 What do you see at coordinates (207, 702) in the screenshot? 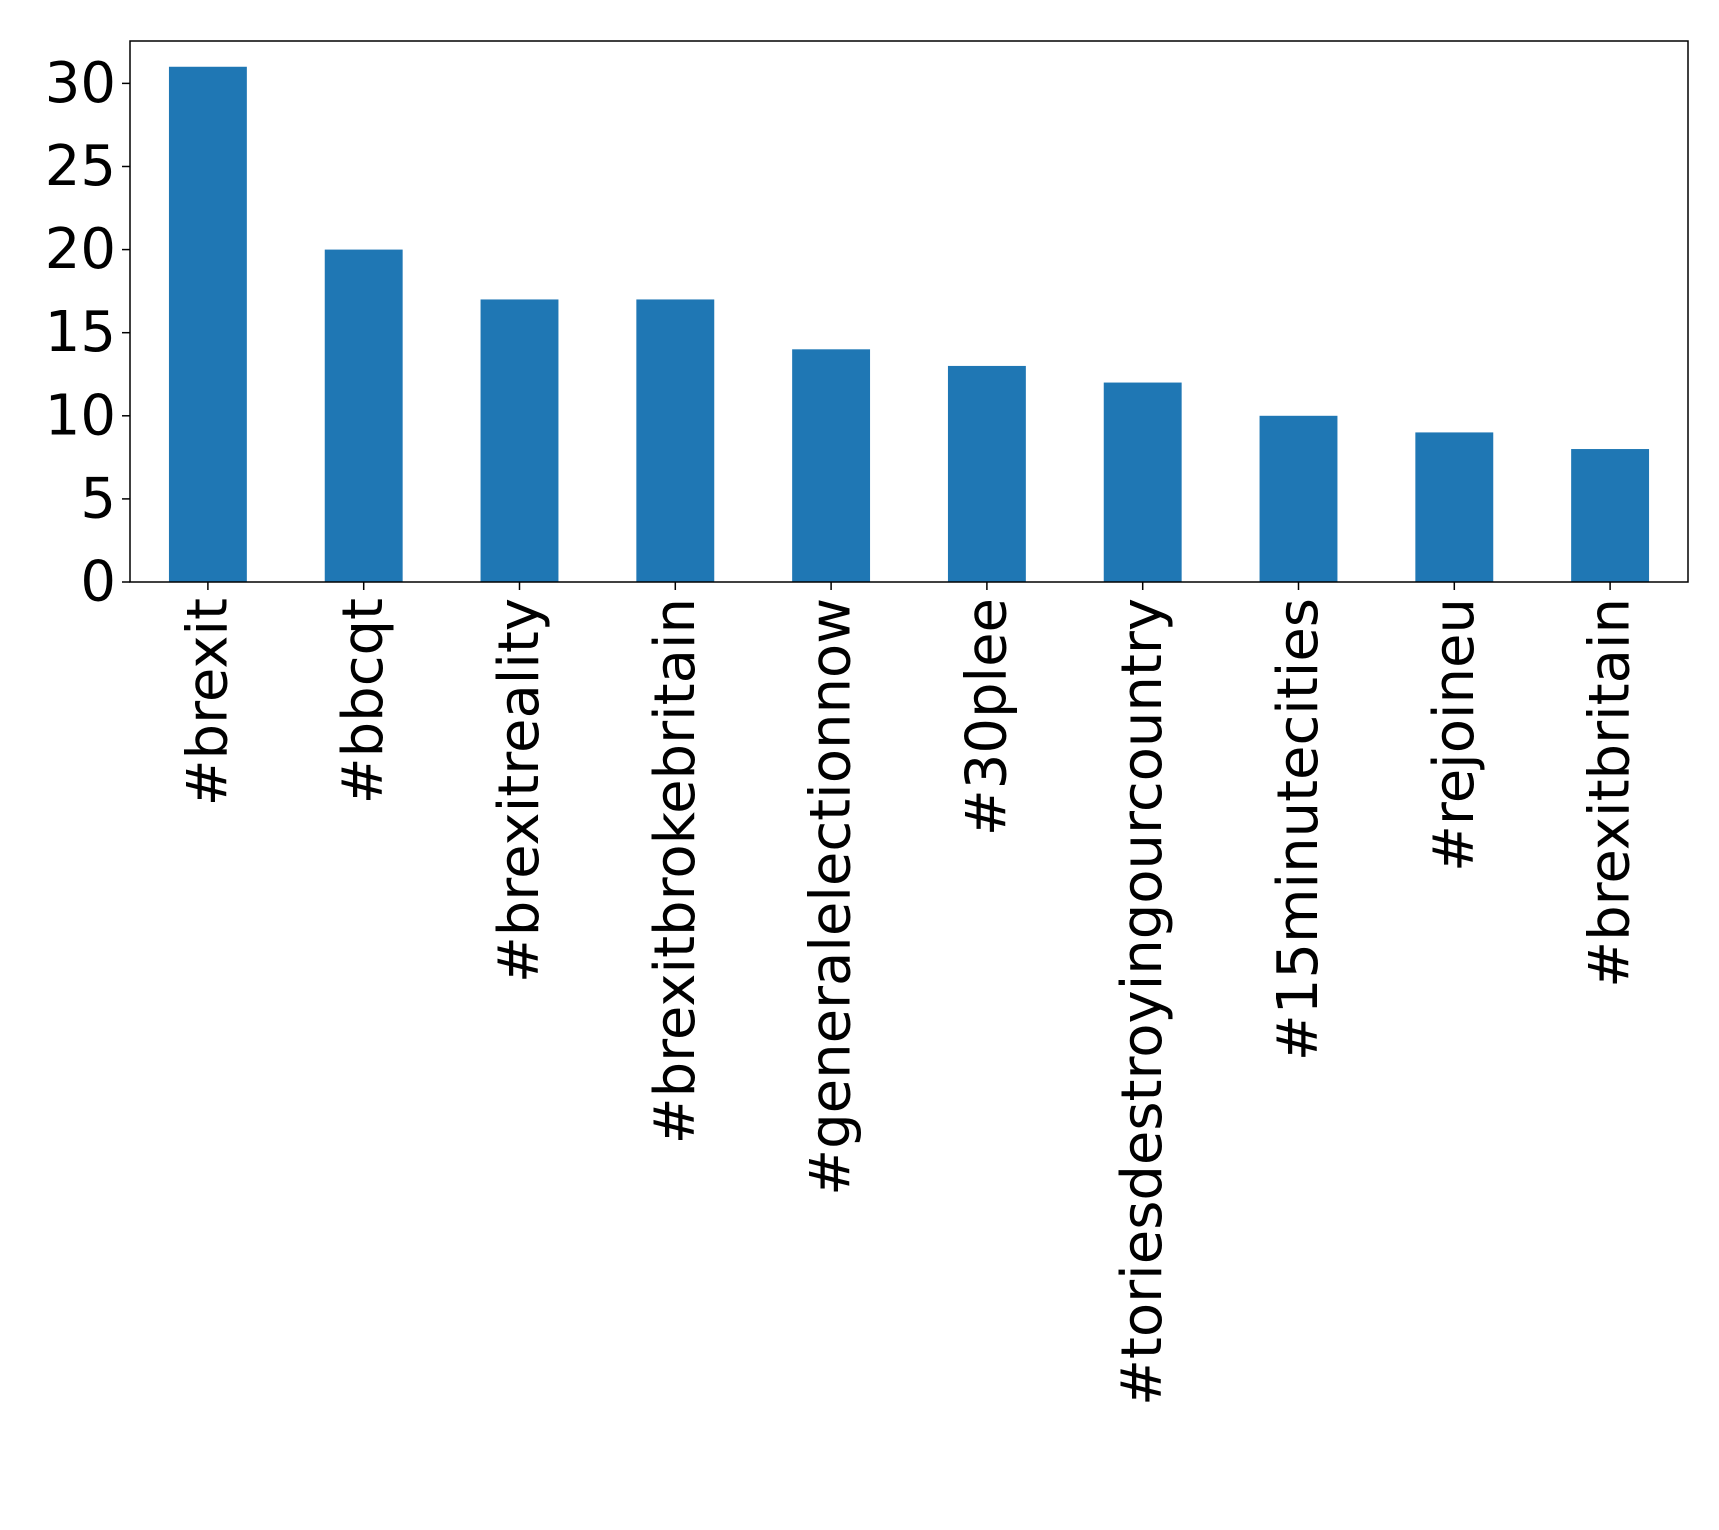
I see `x-tick-label-0: #brexit` at bounding box center [207, 702].